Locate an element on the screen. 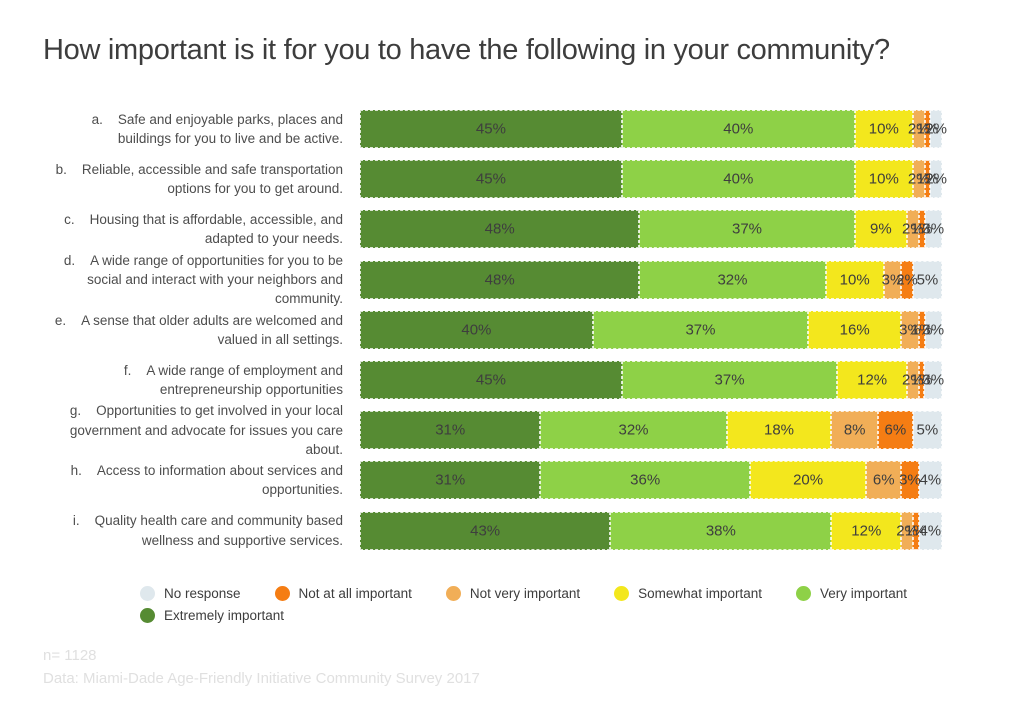 The width and height of the screenshot is (1024, 703). stacked-bar: 48% 32% 10% 3% 2% 5% is located at coordinates (651, 279).